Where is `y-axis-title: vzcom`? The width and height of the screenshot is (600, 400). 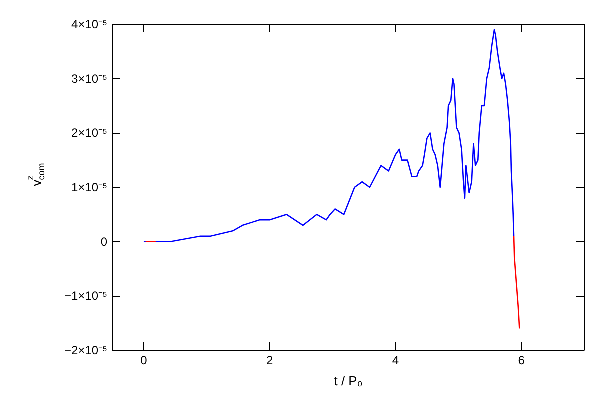 y-axis-title: vzcom is located at coordinates (36, 174).